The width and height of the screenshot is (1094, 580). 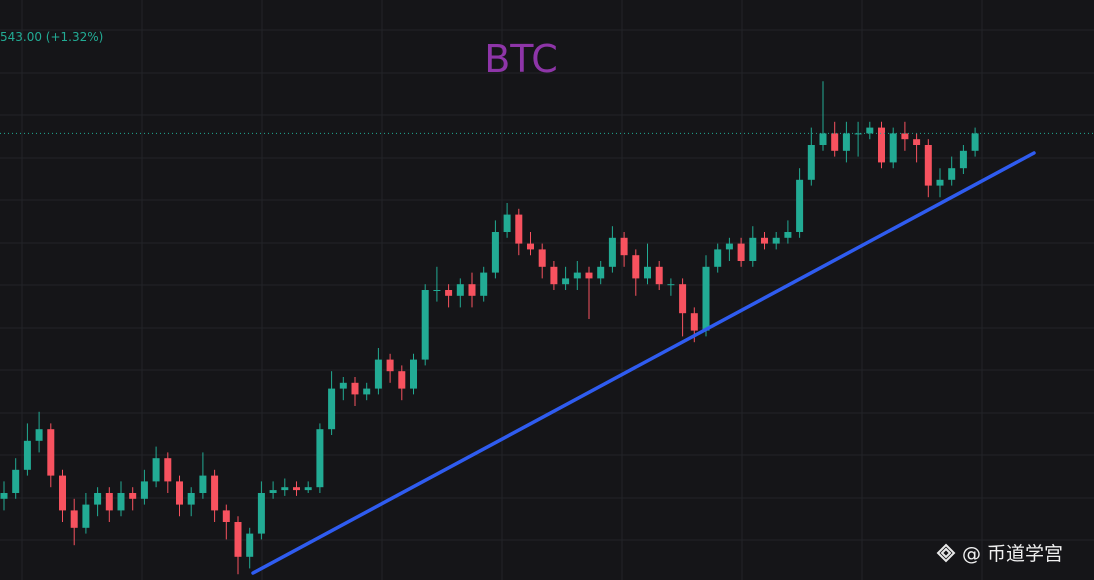 I want to click on watermark: @ 币道学宫, so click(x=999, y=554).